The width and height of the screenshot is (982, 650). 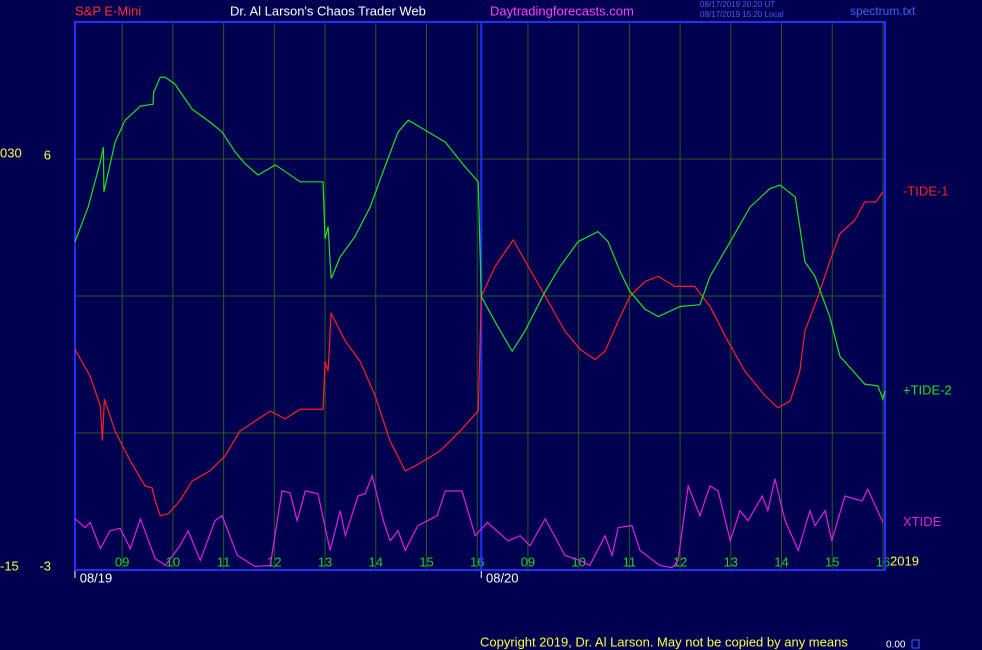 I want to click on counter: 0.00, so click(x=896, y=645).